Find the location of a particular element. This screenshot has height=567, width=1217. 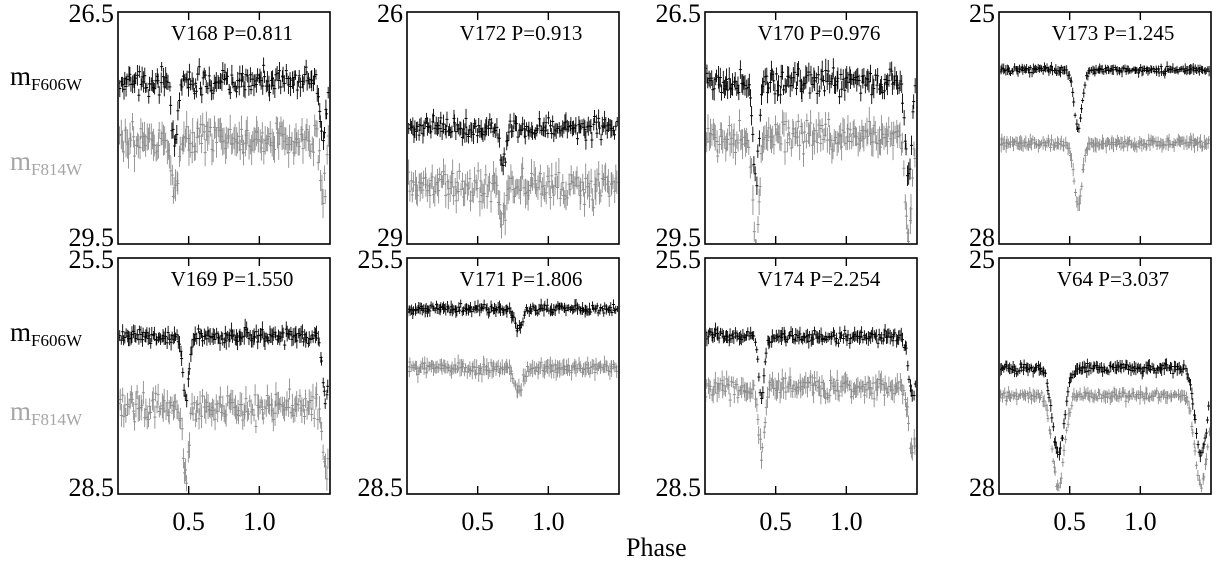

panel-v173: 25 28 V173 P=1.245 is located at coordinates (1090, 126).